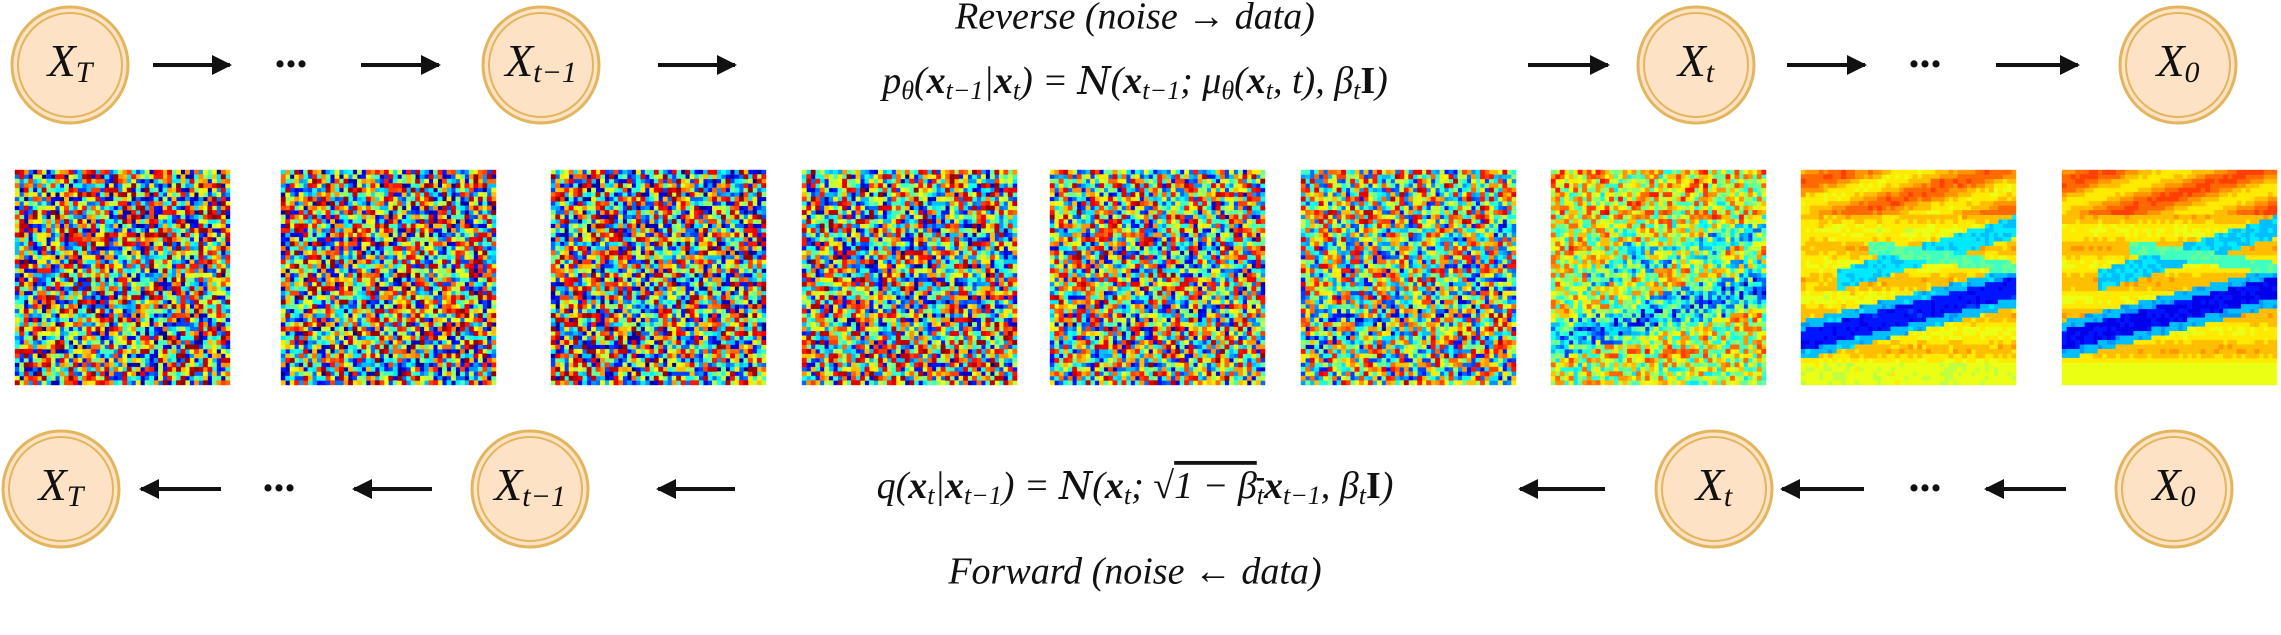 This screenshot has width=2281, height=635. Describe the element at coordinates (890, 81) in the screenshot. I see `formula-part: p` at that location.